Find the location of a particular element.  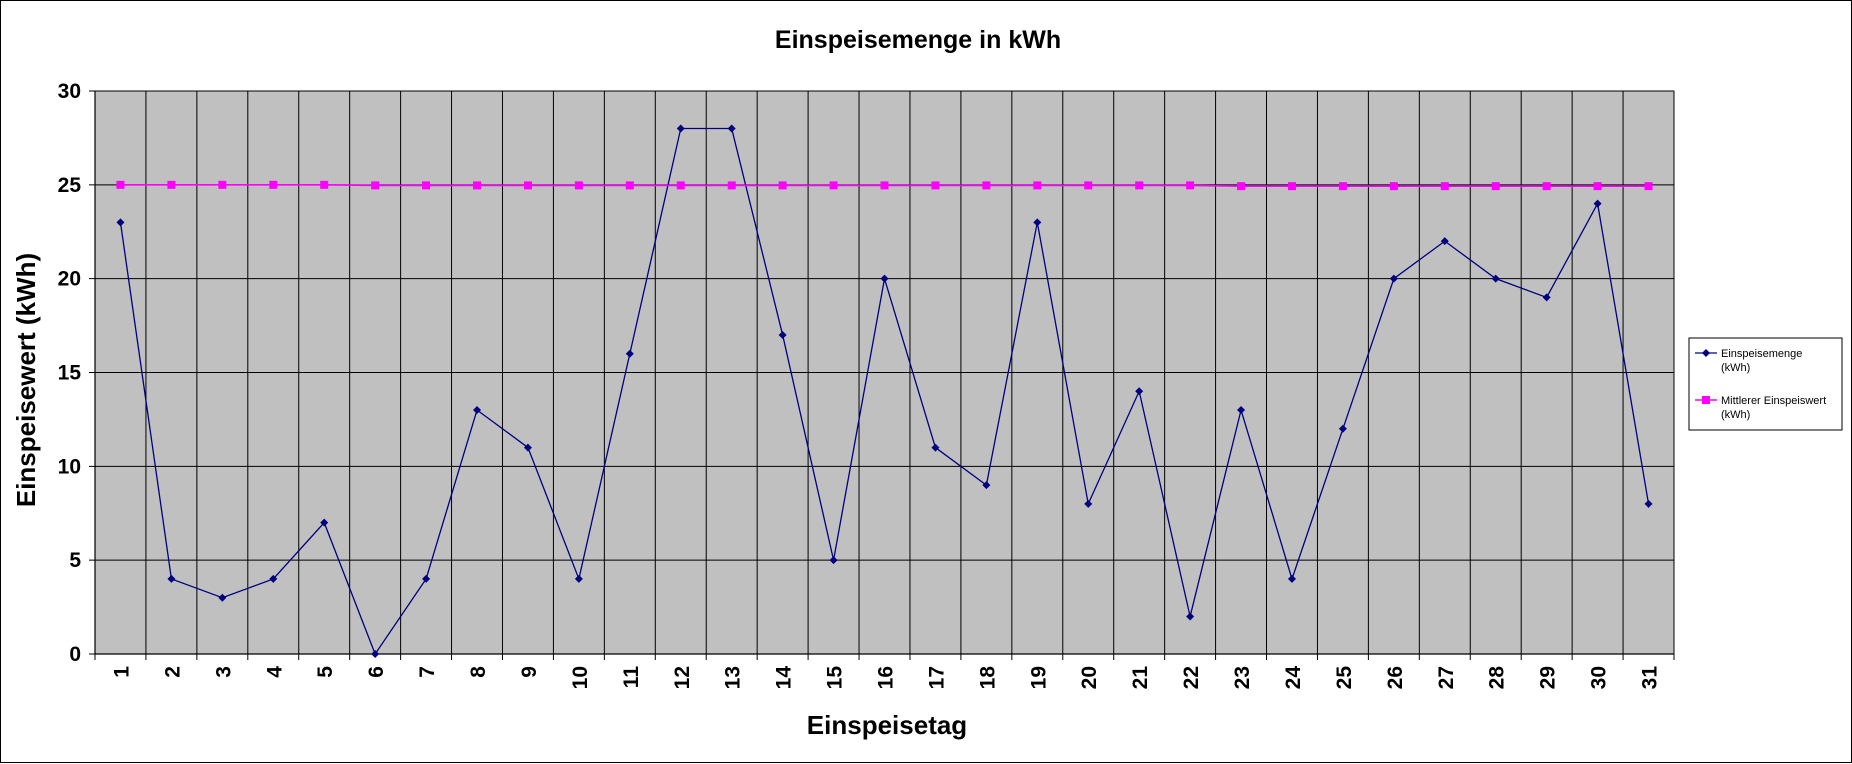

y-tick-label: 30 is located at coordinates (69, 91).